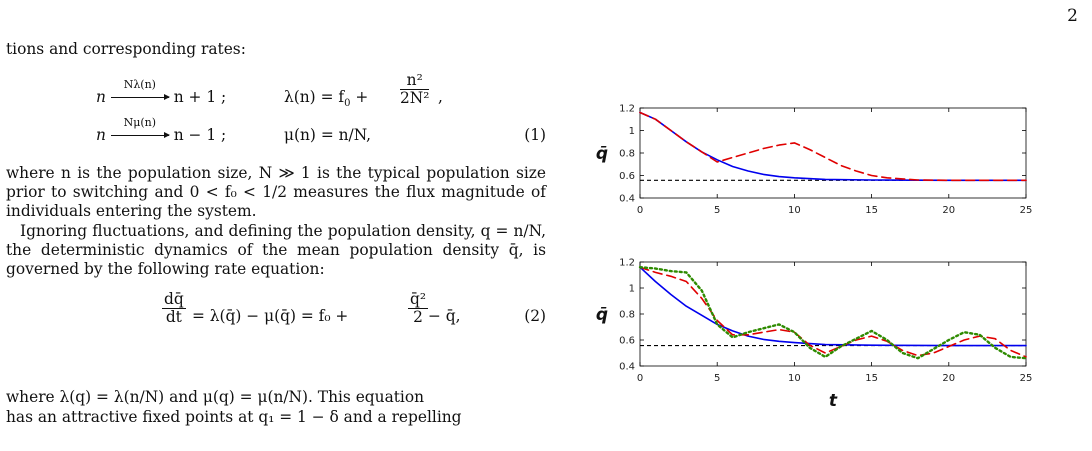 The image size is (1092, 451). Describe the element at coordinates (101, 135) in the screenshot. I see `eq1-row2-lhs: n` at that location.